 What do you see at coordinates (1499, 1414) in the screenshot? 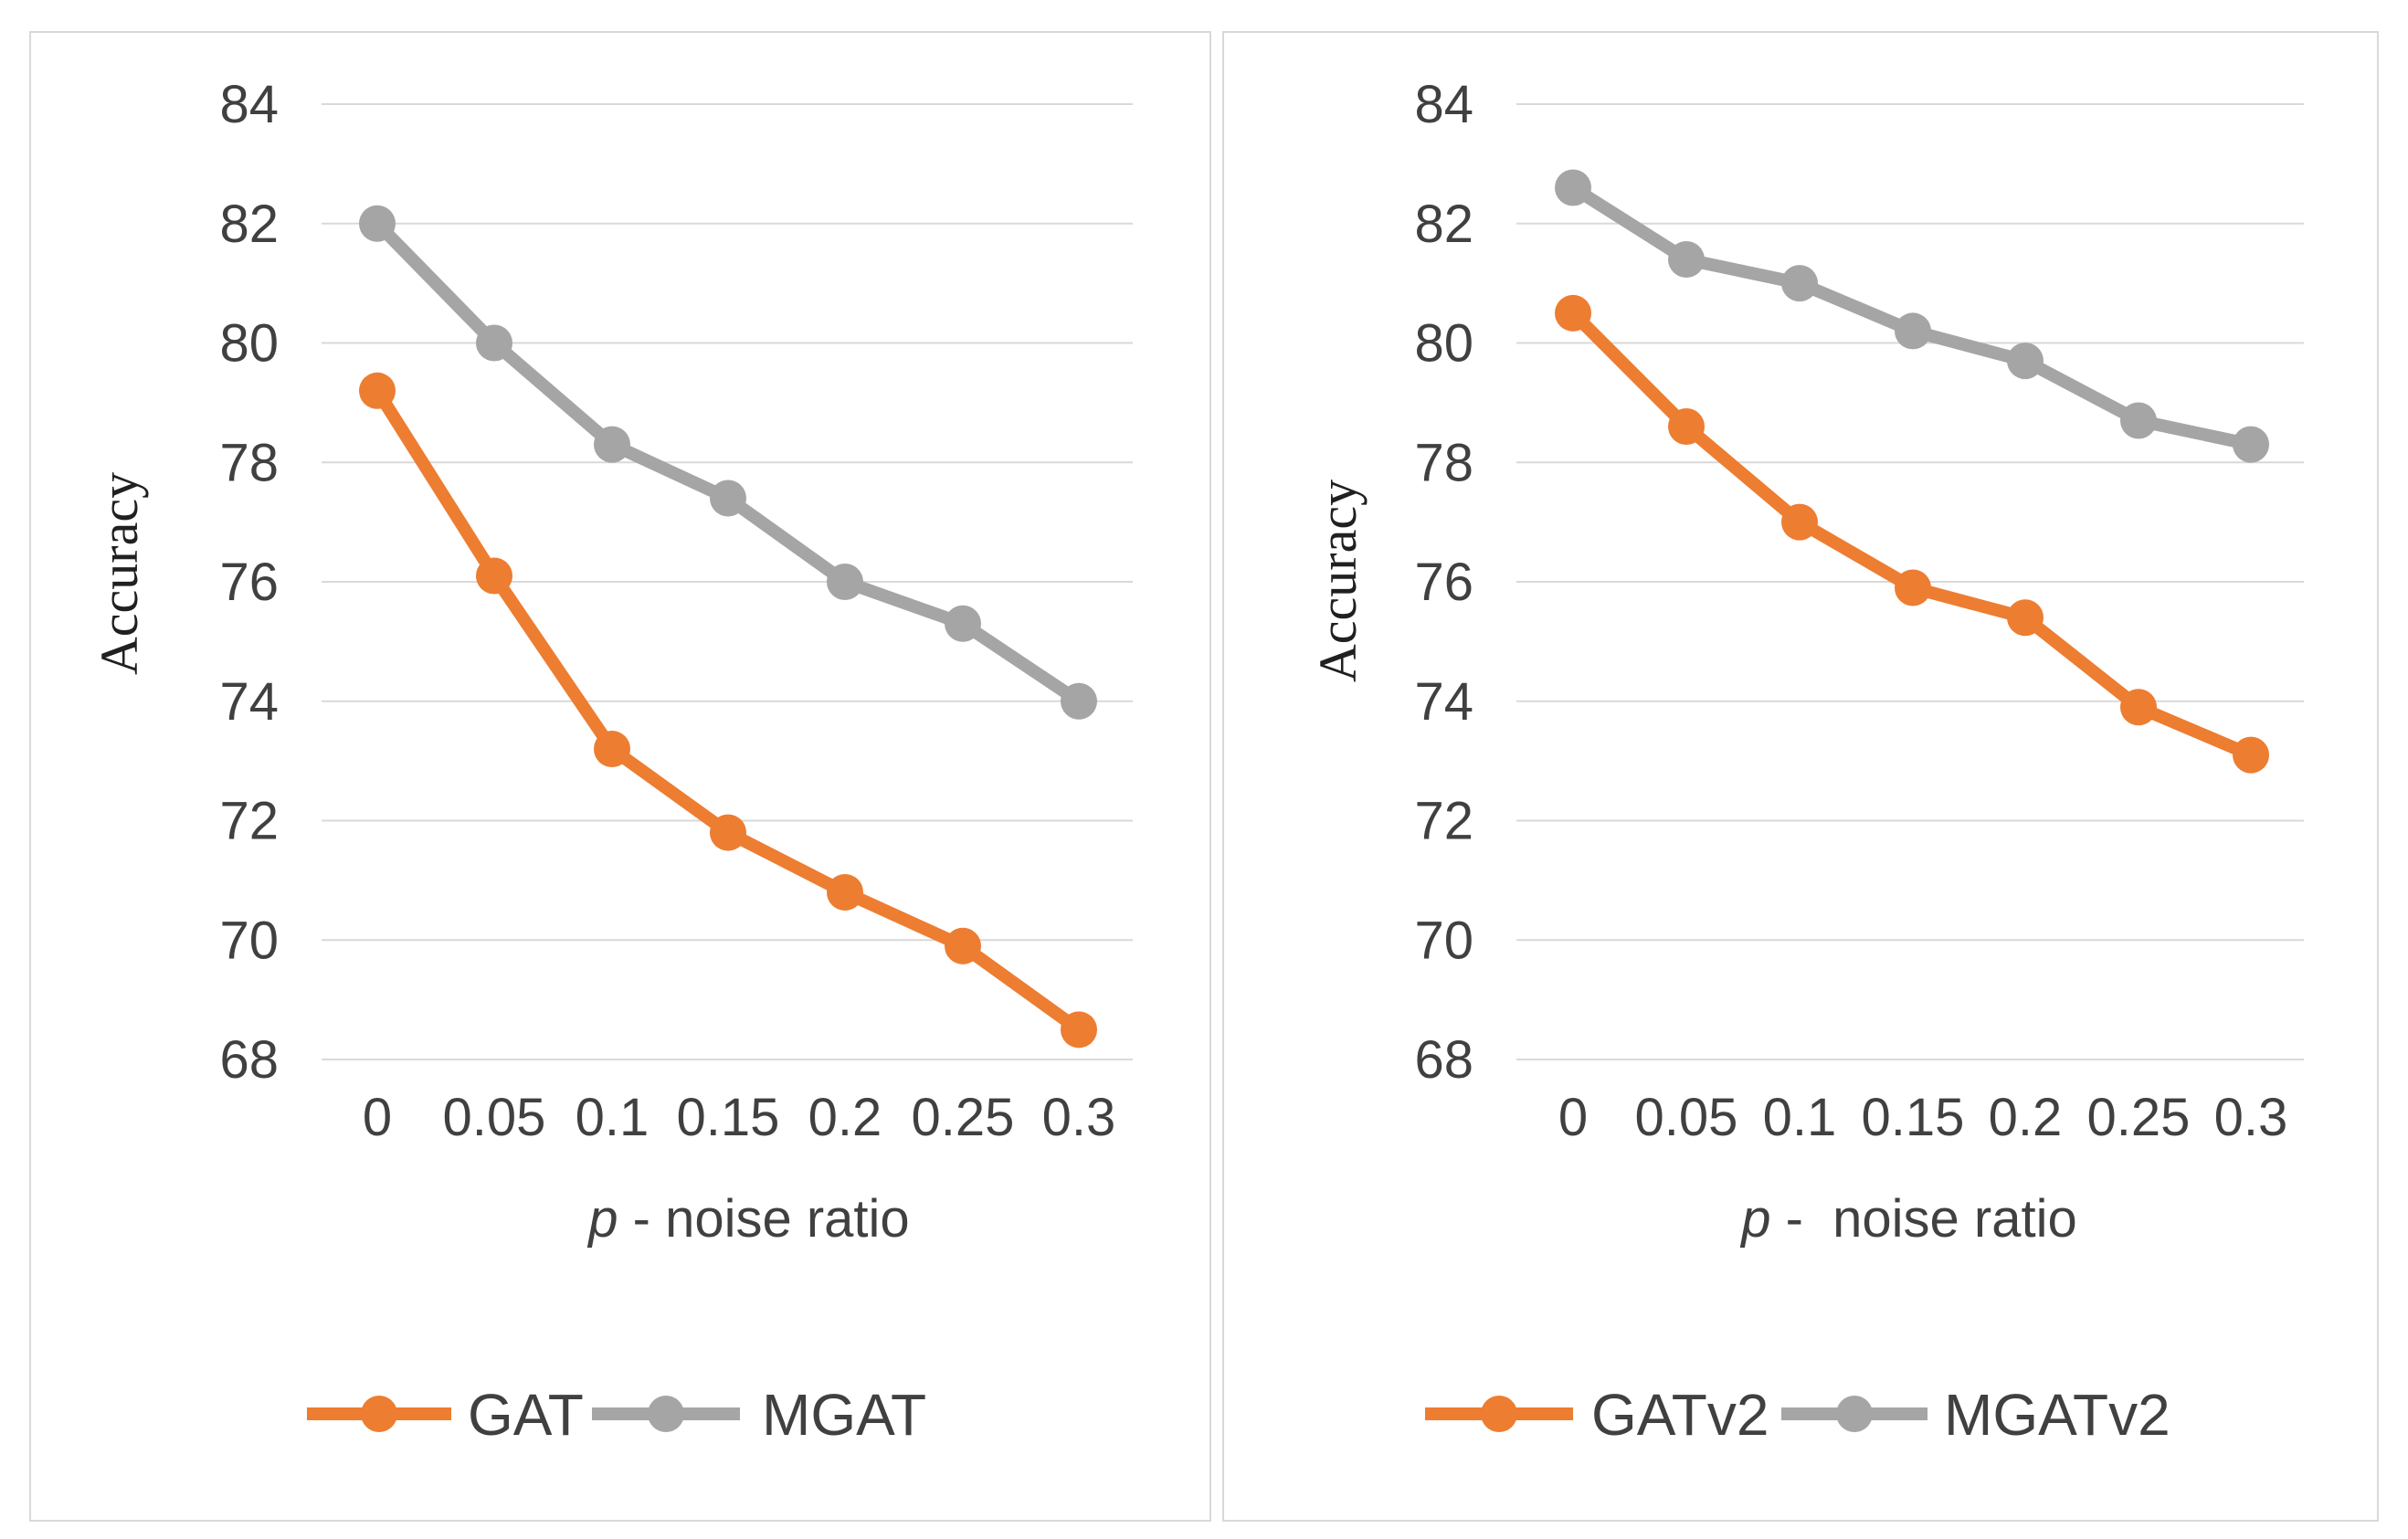
I see `legend-marker-gatv2` at bounding box center [1499, 1414].